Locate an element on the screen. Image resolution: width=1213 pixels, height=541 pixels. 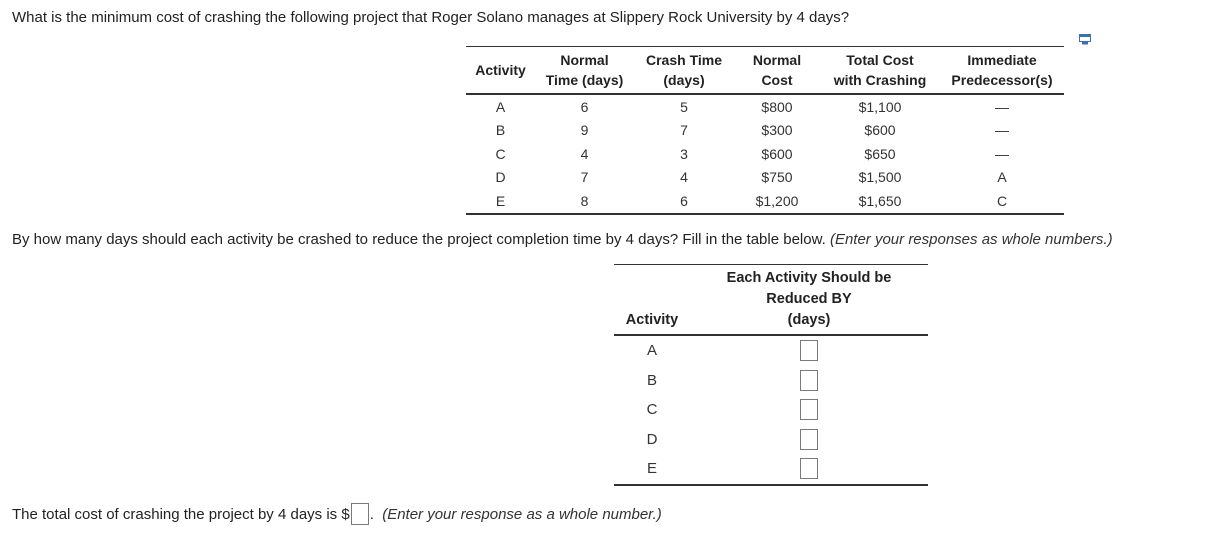
cell-crash-time: 3 is located at coordinates (684, 153).